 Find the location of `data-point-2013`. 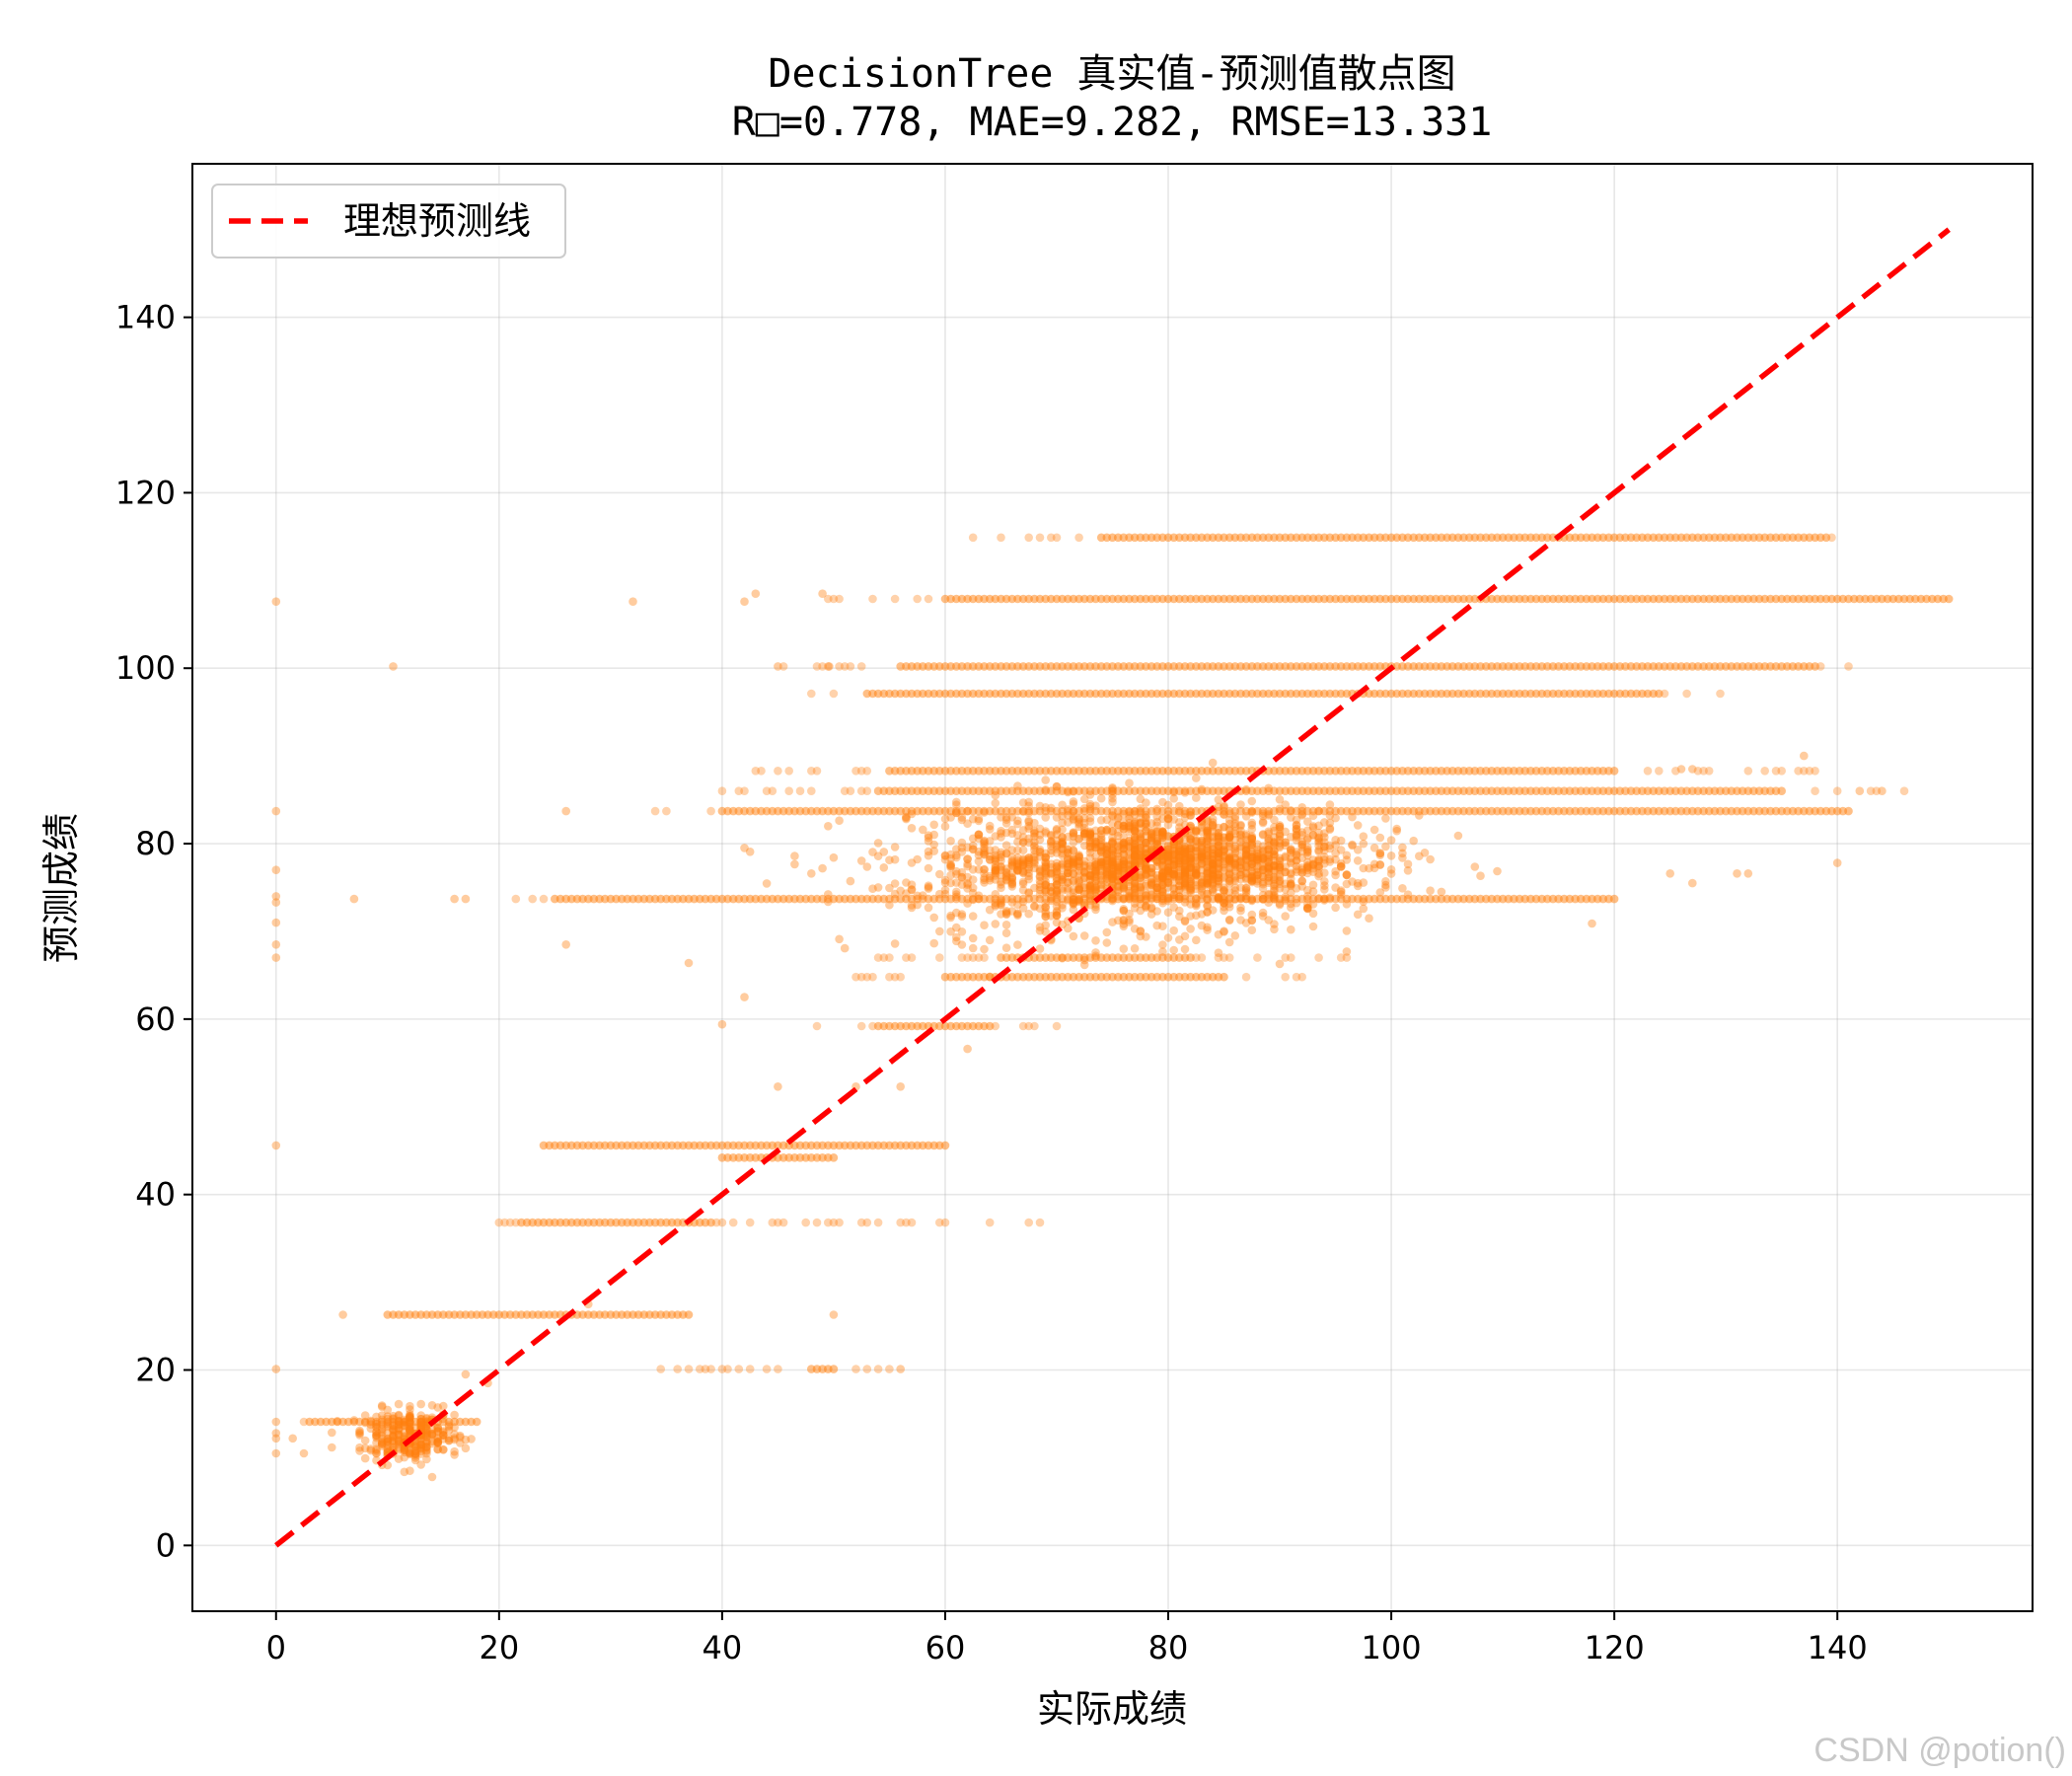

data-point-2013 is located at coordinates (1224, 903).